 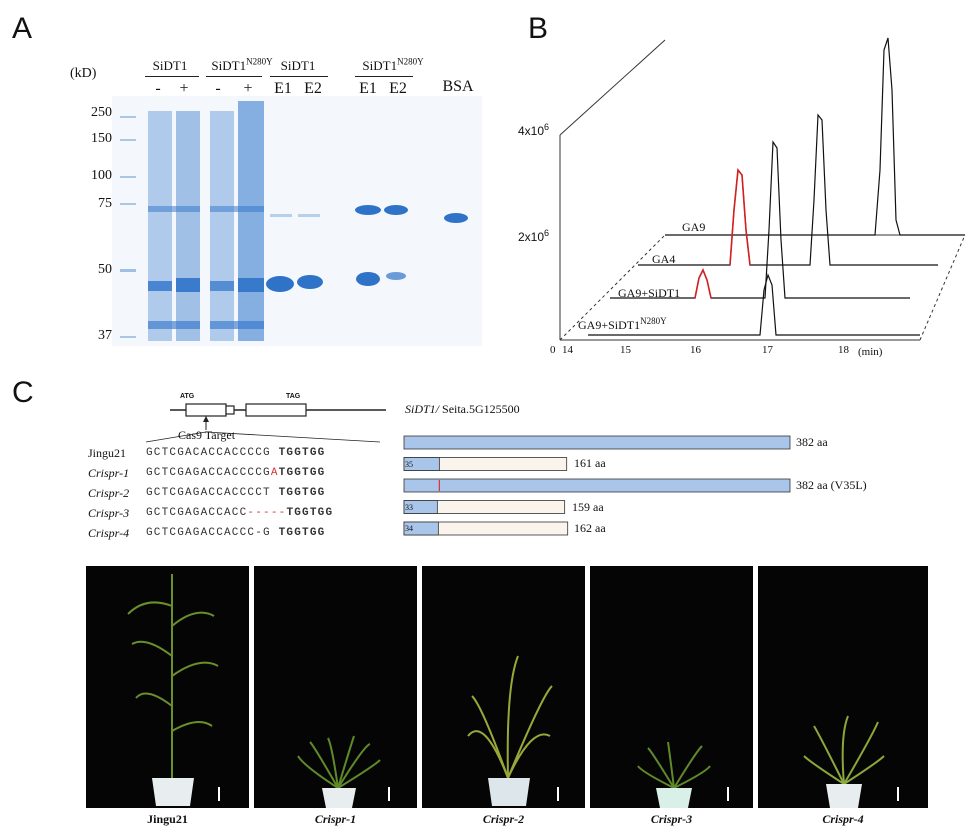 What do you see at coordinates (664, 259) in the screenshot?
I see `trace-label: GA4` at bounding box center [664, 259].